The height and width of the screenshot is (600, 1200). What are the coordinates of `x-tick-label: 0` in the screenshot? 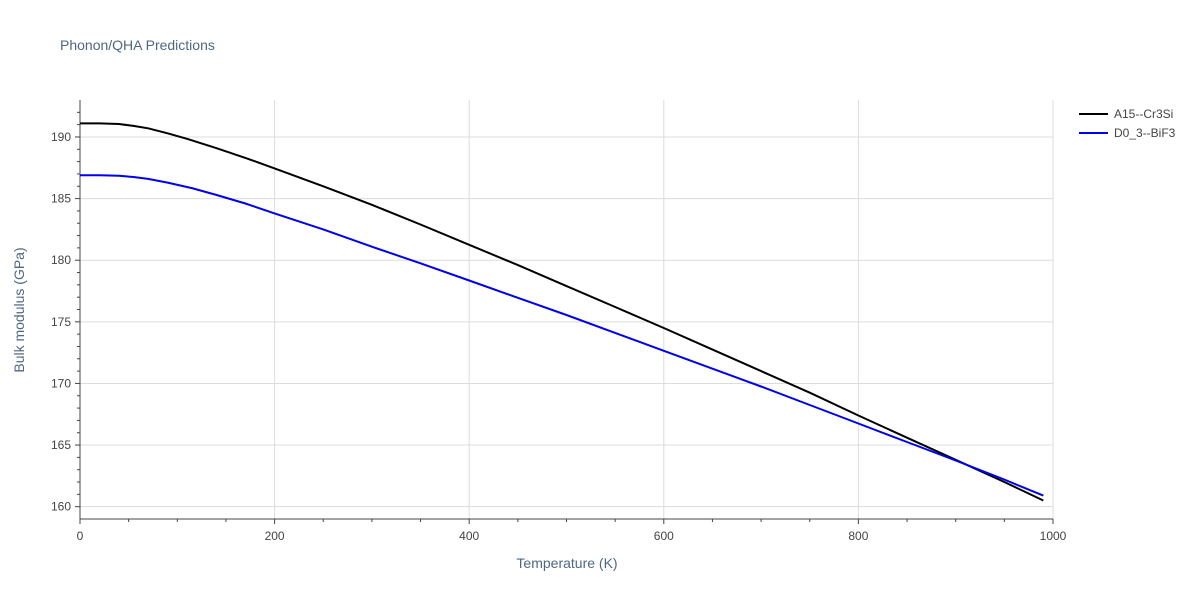 It's located at (80, 536).